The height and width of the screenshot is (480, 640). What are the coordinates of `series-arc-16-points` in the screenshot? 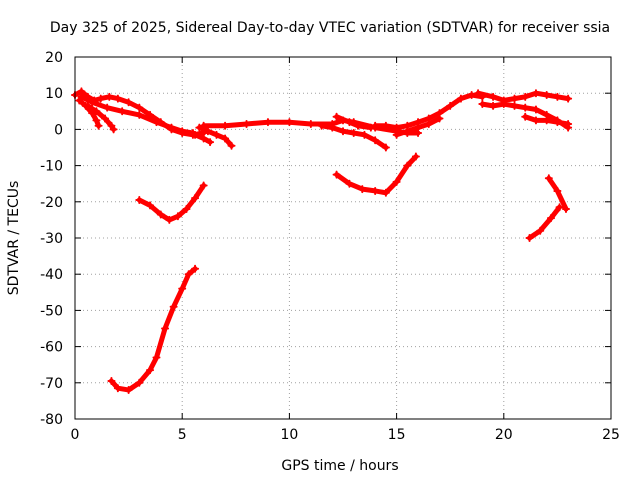 It's located at (376, 174).